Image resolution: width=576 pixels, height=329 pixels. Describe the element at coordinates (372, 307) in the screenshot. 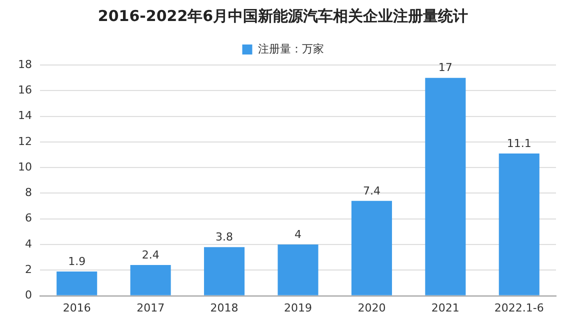

I see `x-tick-label: 2020` at that location.